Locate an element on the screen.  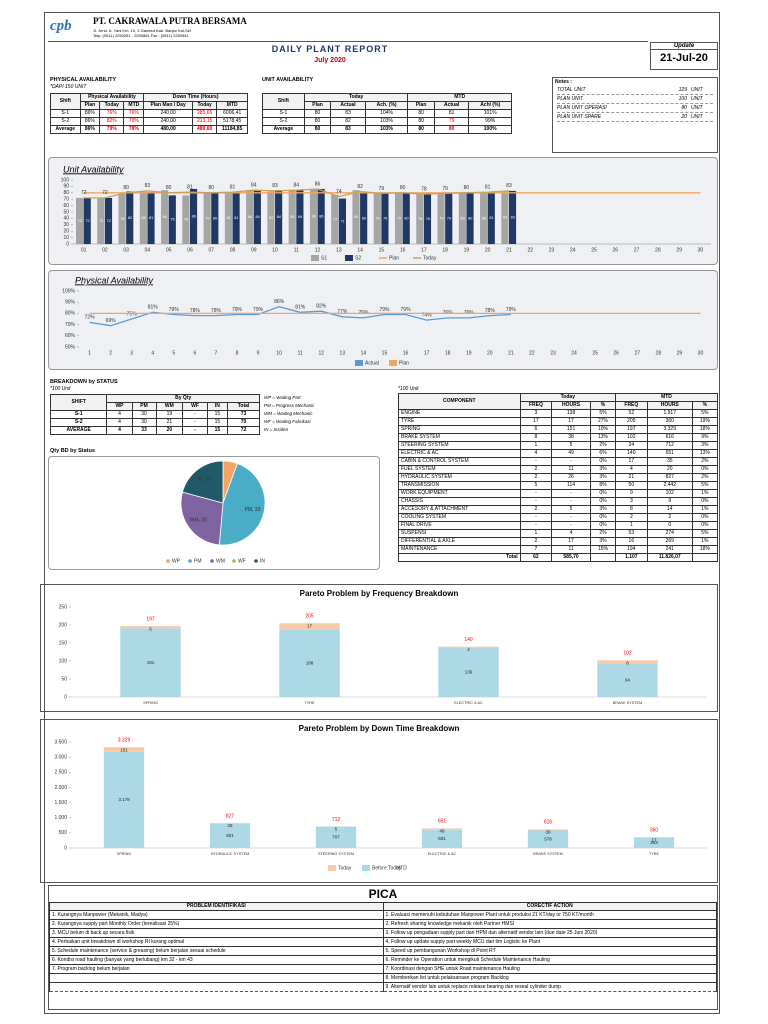
legend-label: Plan is located at coordinates (394, 258).